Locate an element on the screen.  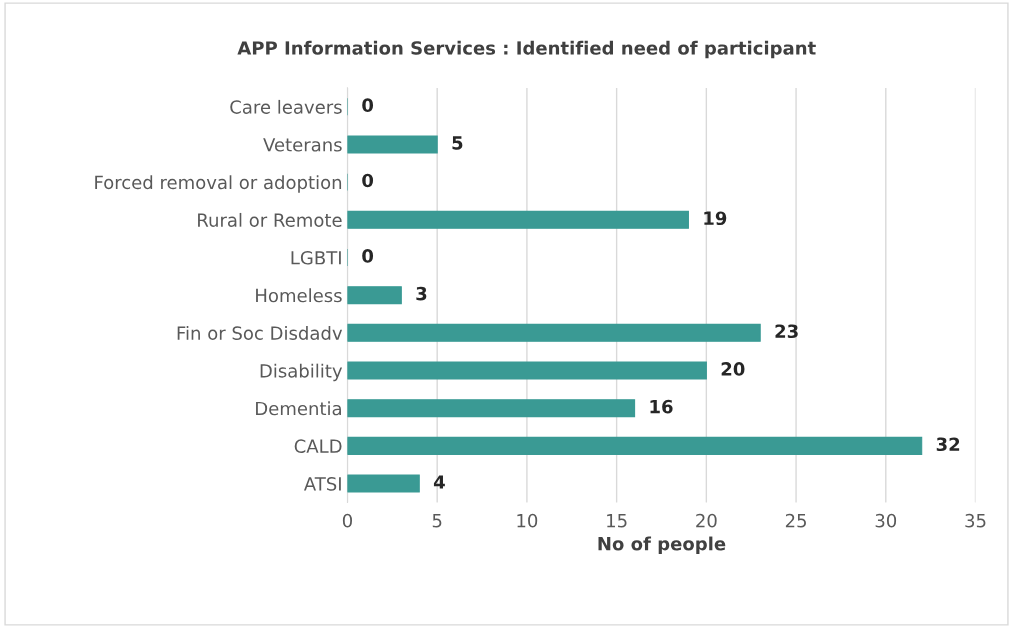
y-tick-label: CALD is located at coordinates (318, 446).